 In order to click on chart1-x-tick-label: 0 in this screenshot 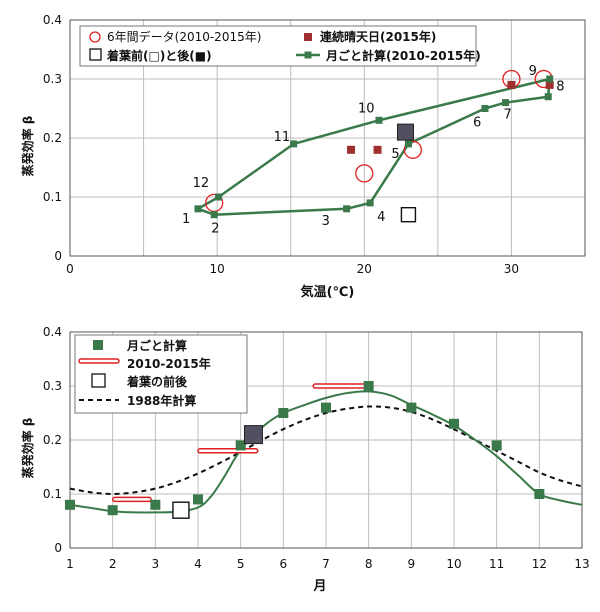, I will do `click(70, 269)`.